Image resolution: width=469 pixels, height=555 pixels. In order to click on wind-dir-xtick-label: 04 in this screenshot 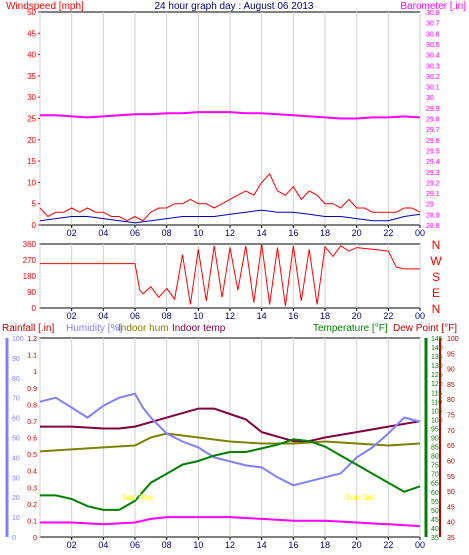, I will do `click(103, 316)`.